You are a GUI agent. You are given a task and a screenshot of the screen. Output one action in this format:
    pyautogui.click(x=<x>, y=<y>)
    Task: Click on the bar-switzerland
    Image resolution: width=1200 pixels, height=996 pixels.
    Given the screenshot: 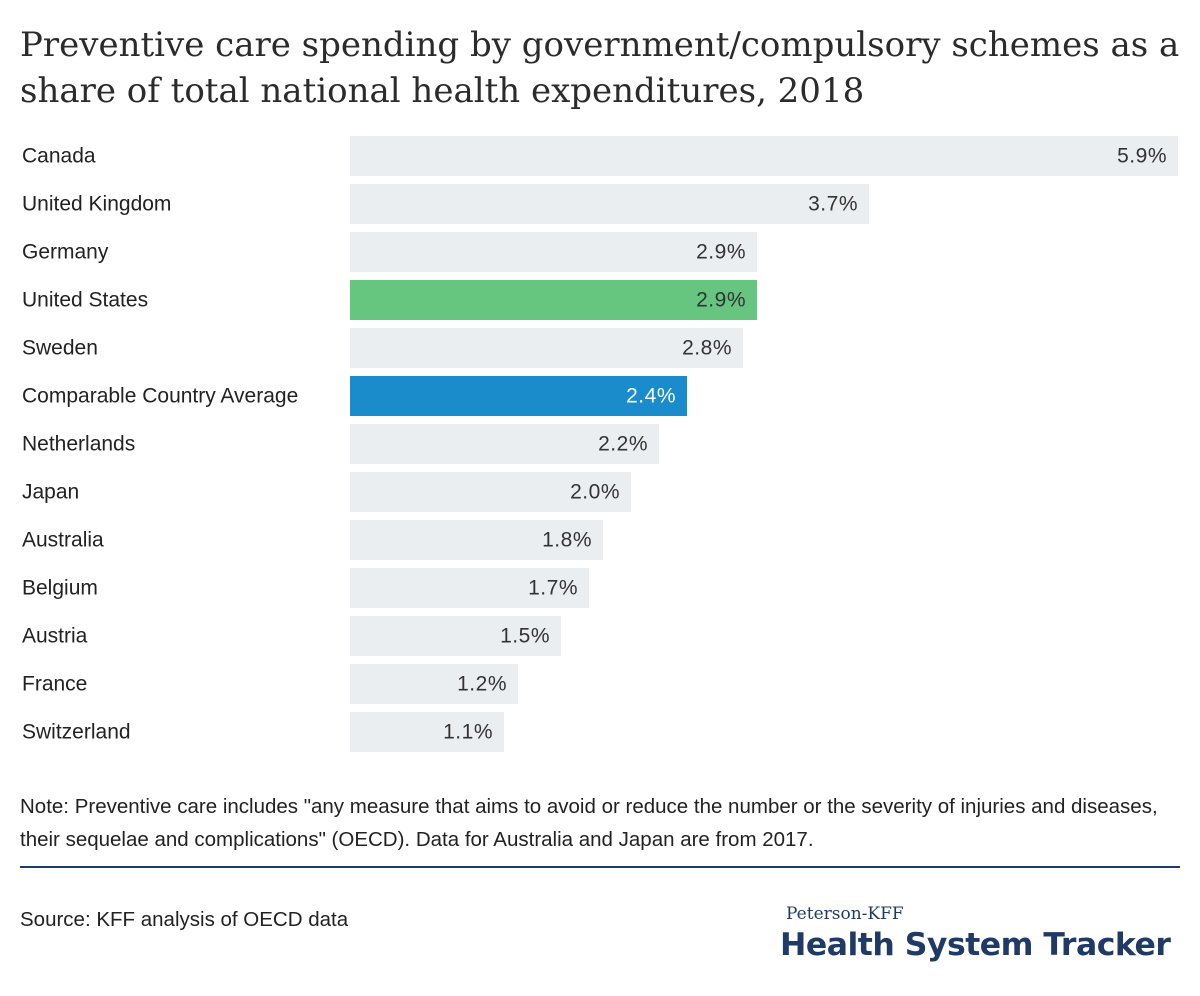 What is the action you would take?
    pyautogui.click(x=427, y=732)
    